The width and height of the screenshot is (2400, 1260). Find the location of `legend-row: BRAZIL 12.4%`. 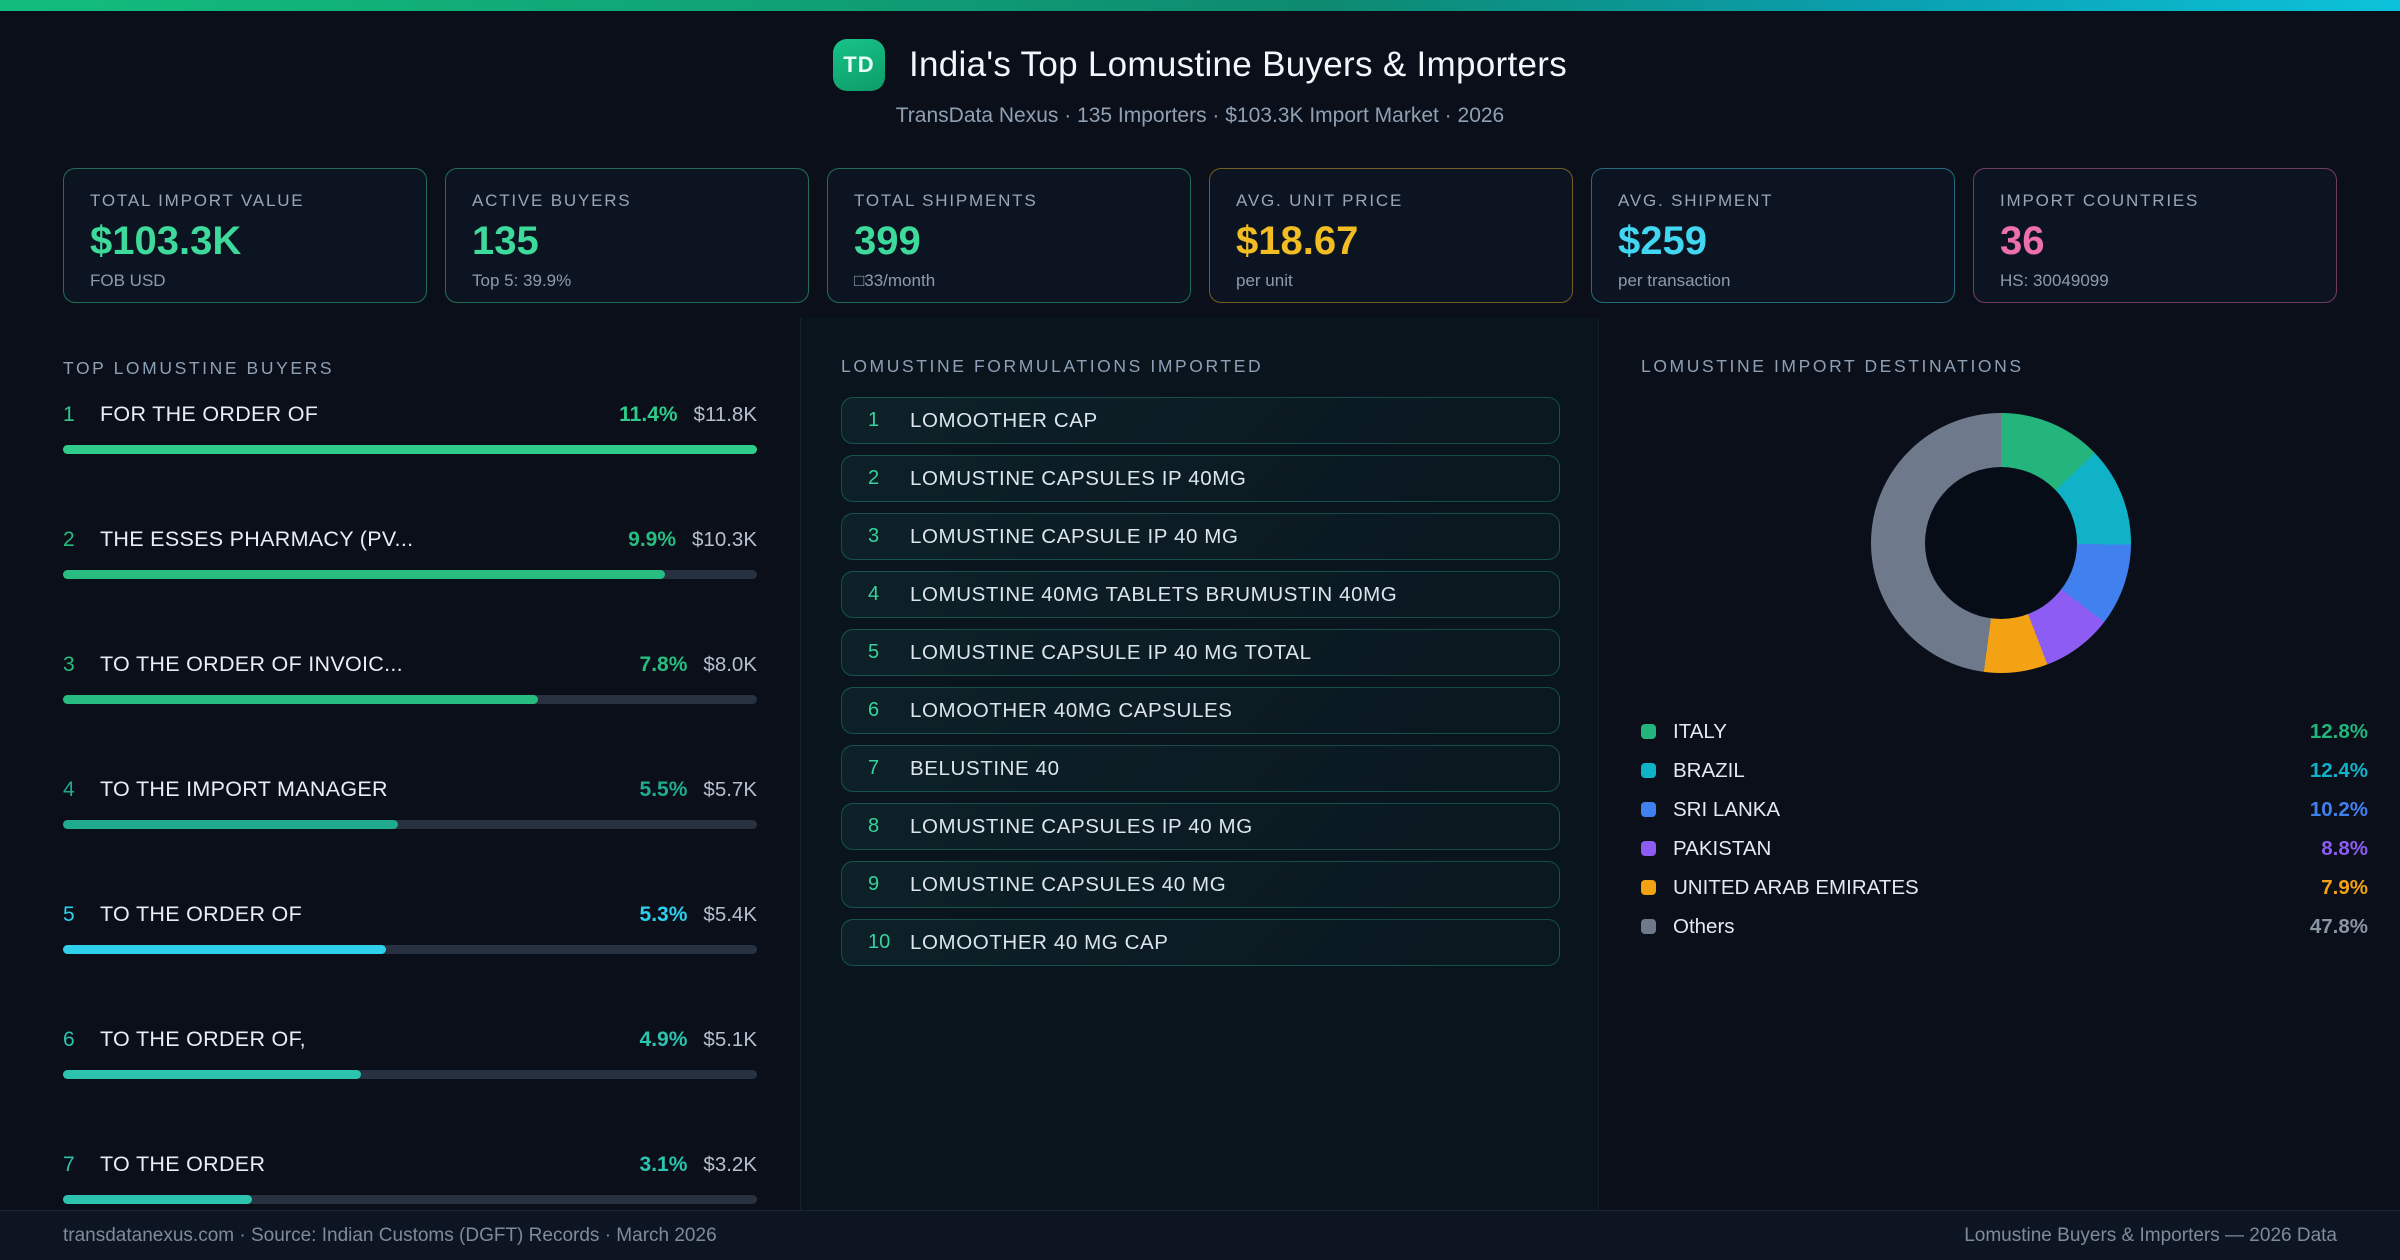

legend-row: BRAZIL 12.4% is located at coordinates (2004, 770).